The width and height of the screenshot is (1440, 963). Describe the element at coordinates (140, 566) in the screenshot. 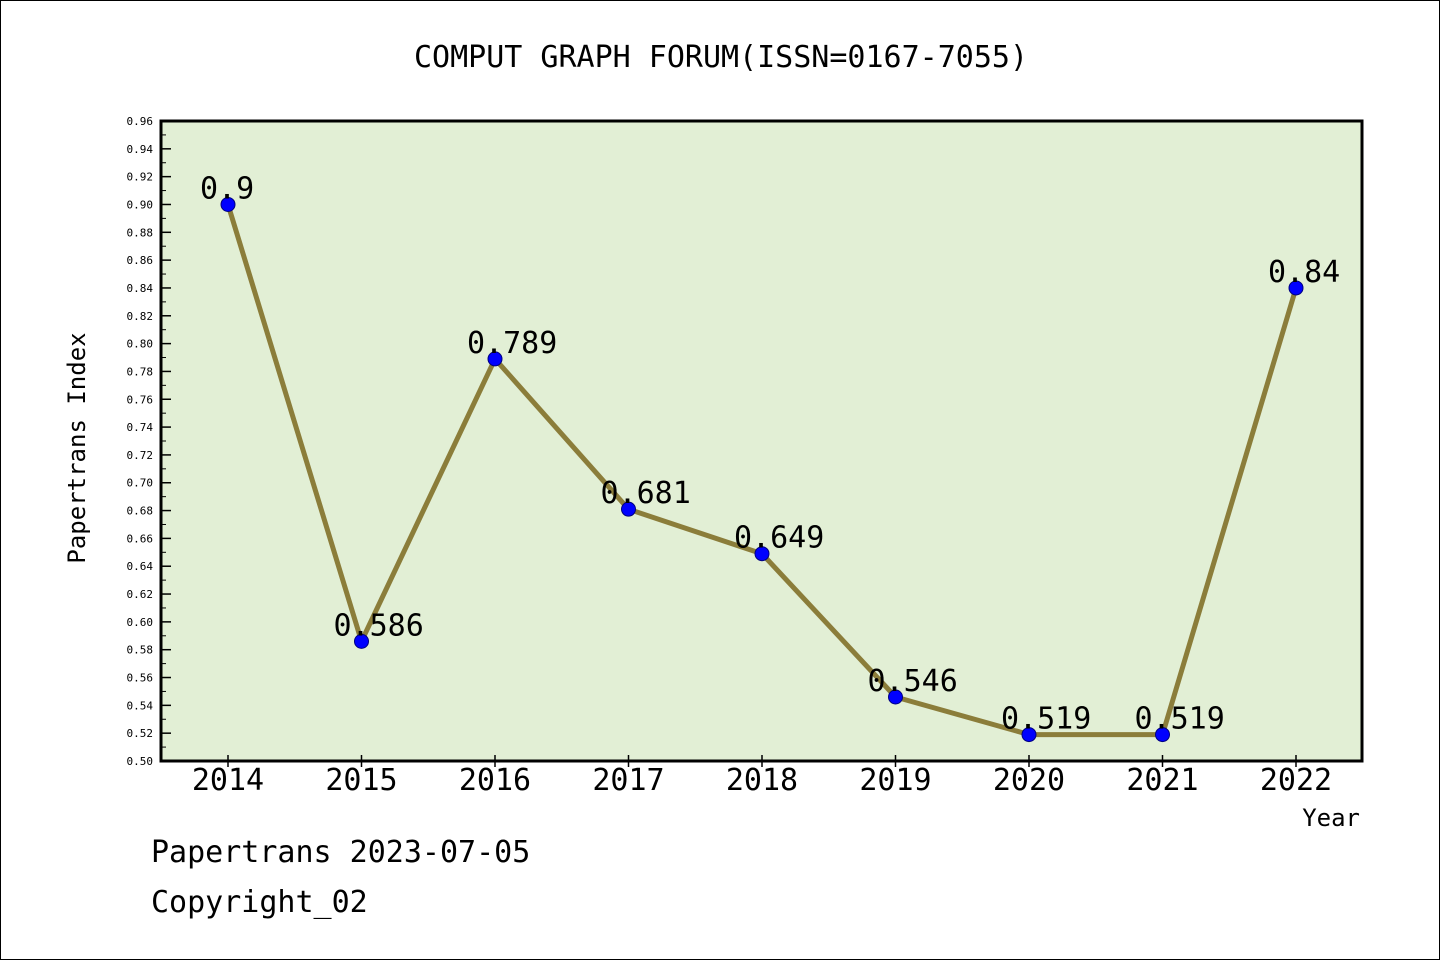

I see `y-tick-label: 0.64` at that location.